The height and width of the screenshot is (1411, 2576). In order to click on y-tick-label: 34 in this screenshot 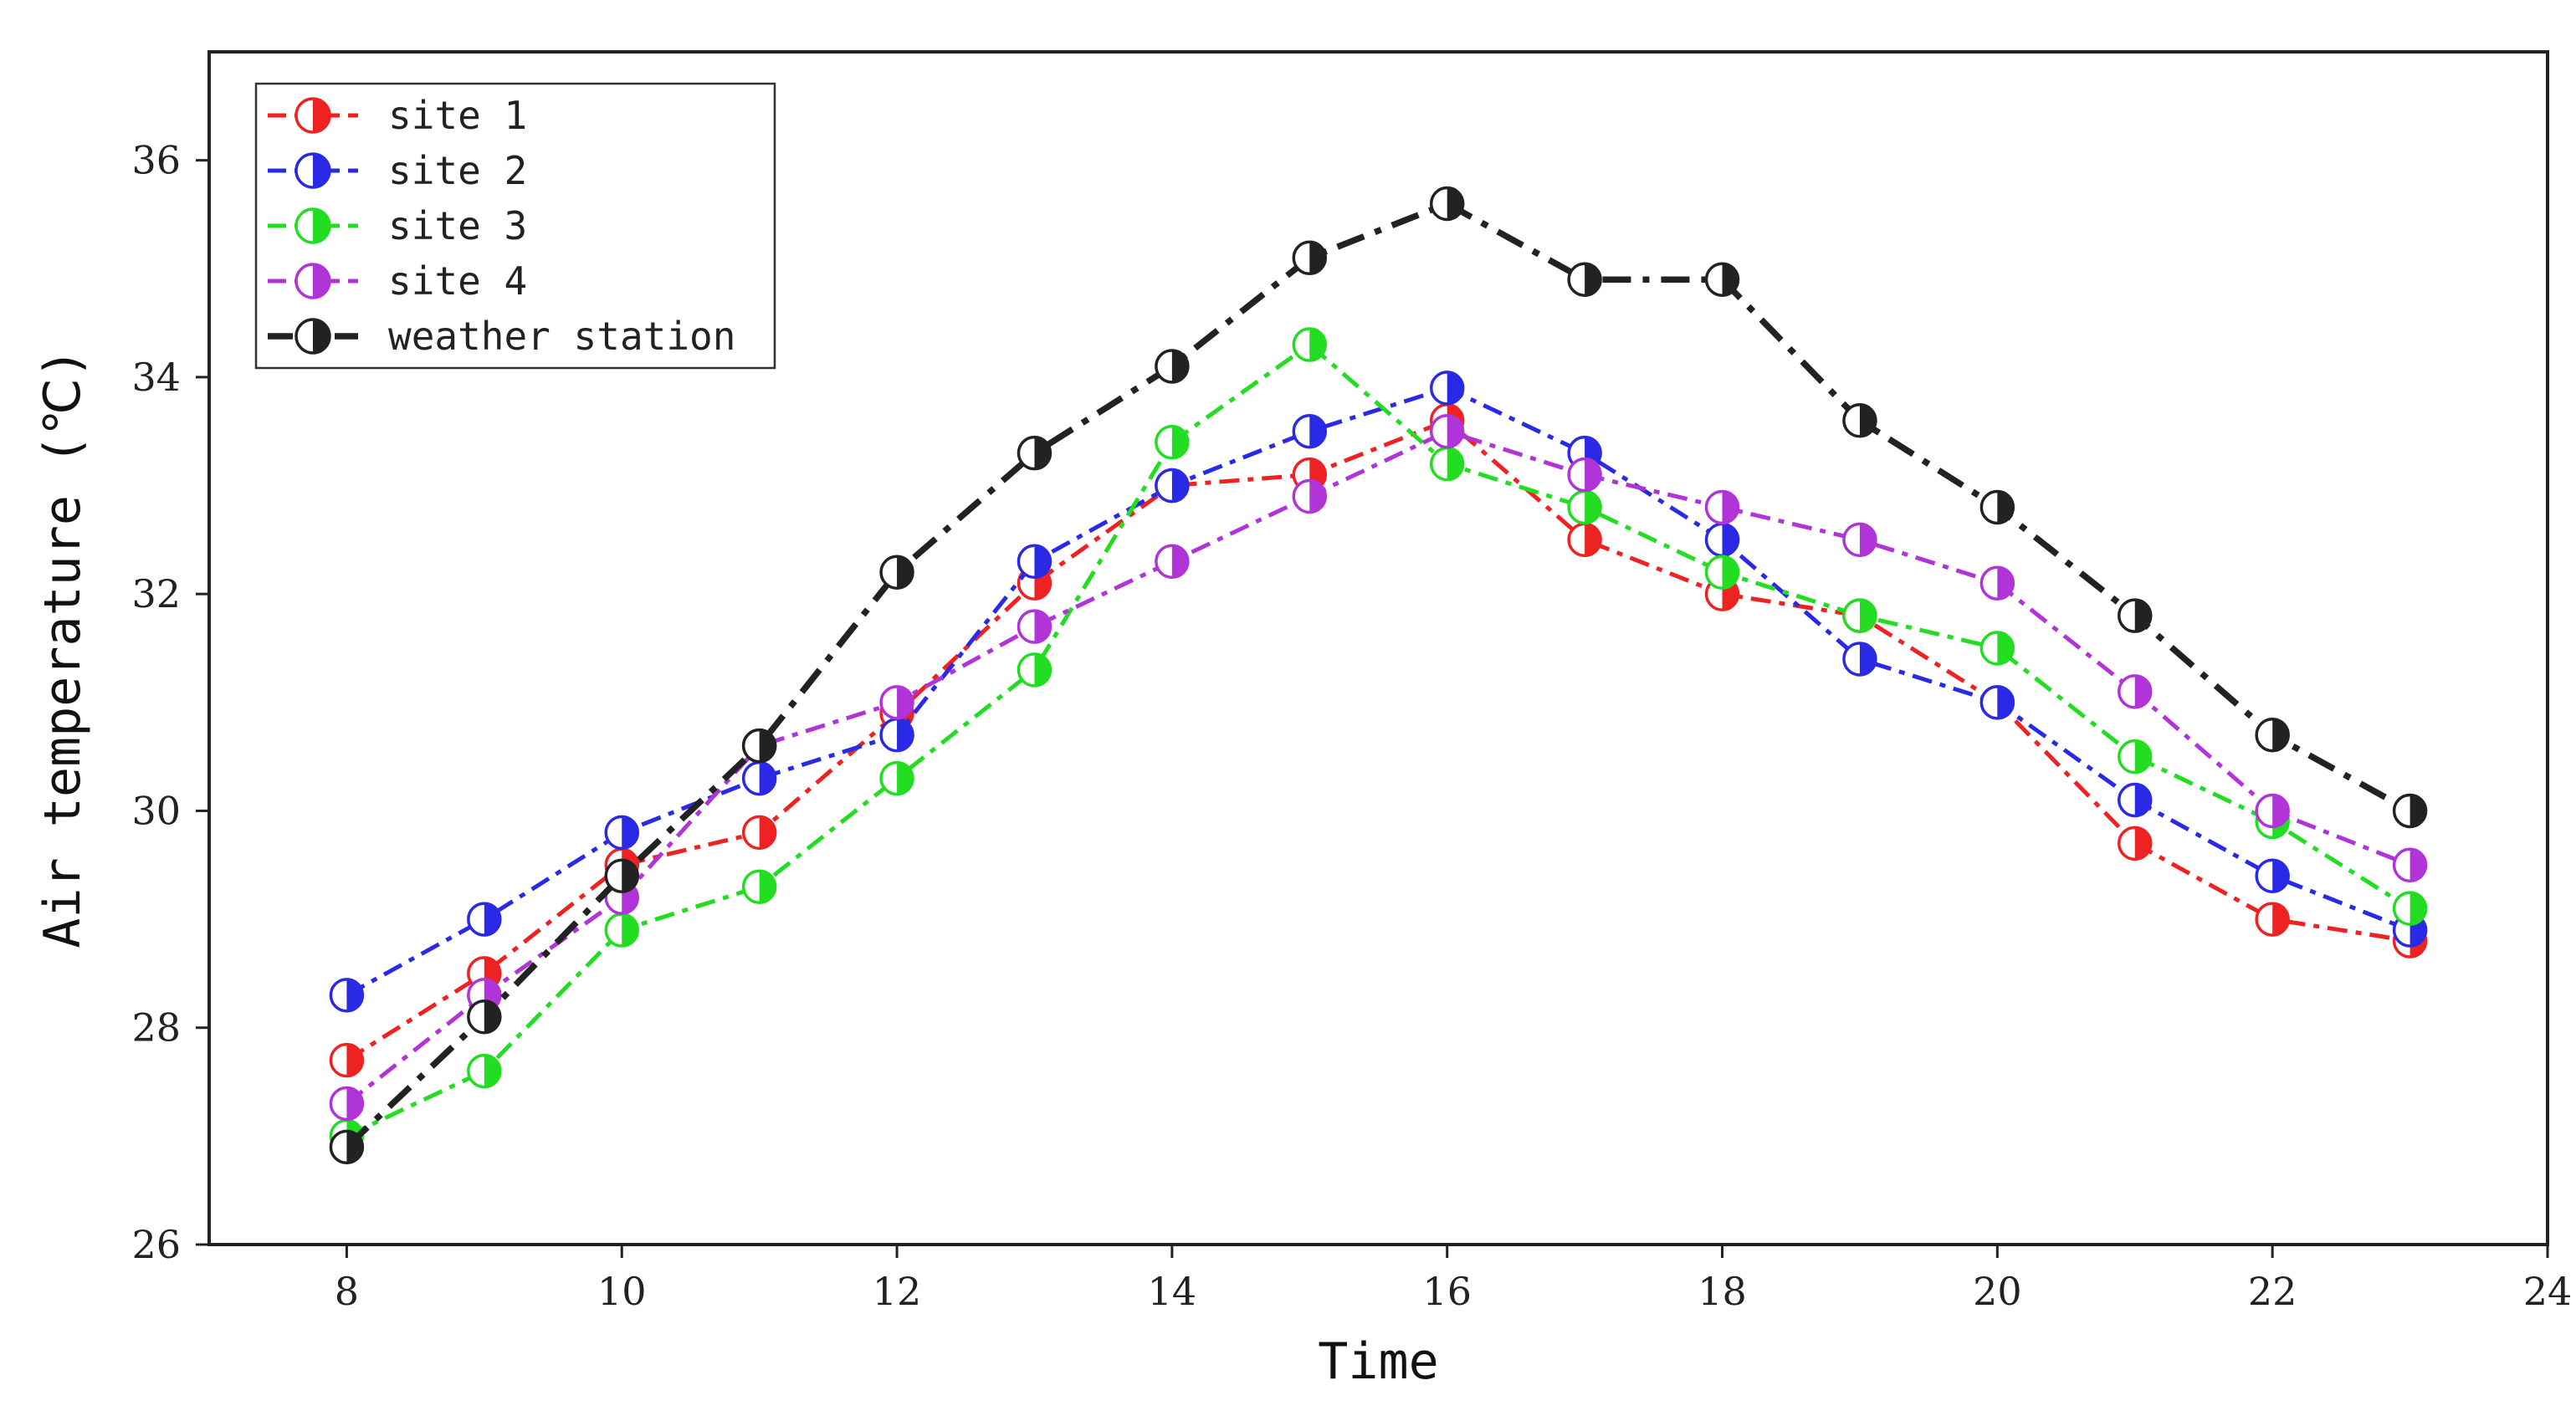, I will do `click(156, 378)`.